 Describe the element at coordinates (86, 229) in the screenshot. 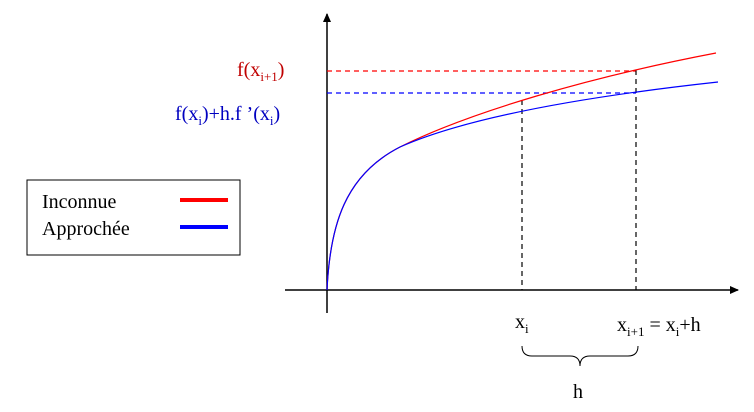

I see `legend-label: Approchée` at that location.